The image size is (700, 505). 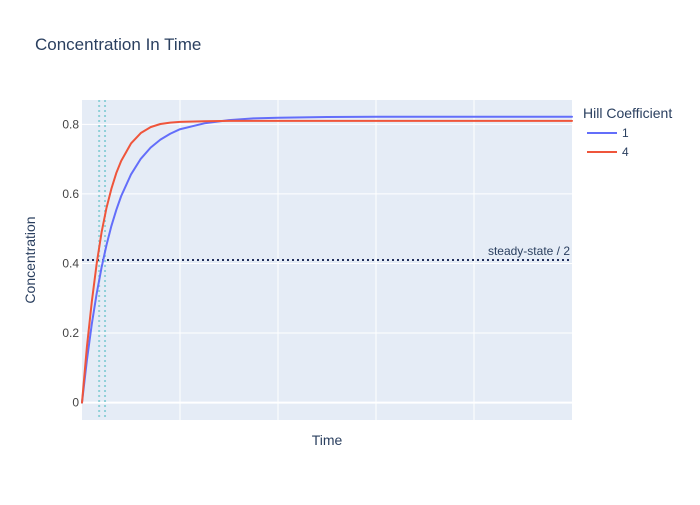 What do you see at coordinates (608, 142) in the screenshot?
I see `legend-items: 14` at bounding box center [608, 142].